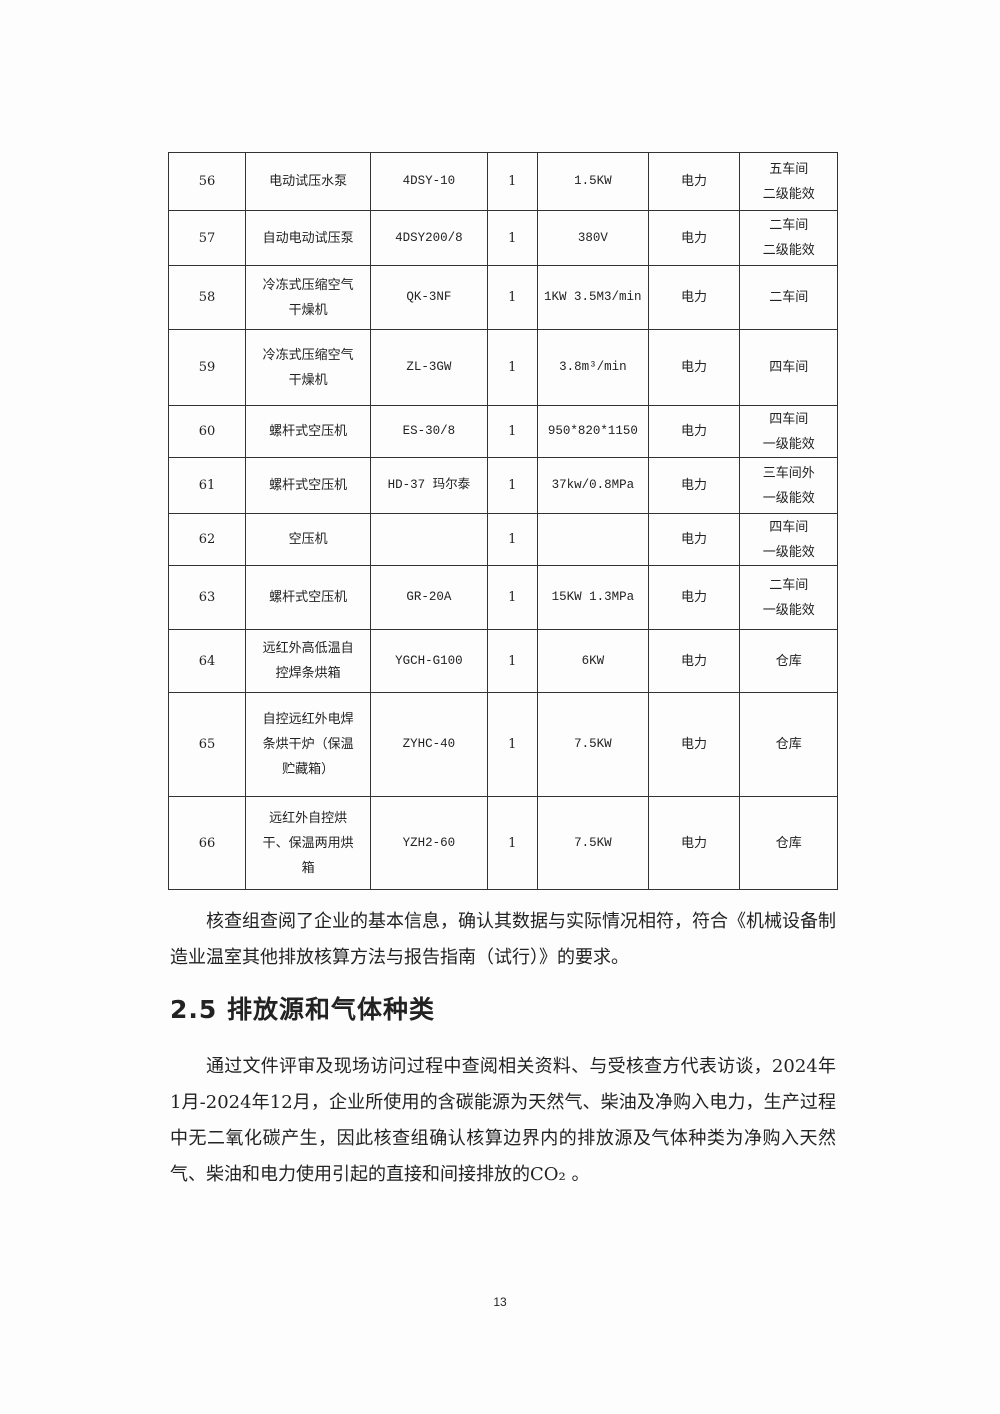  Describe the element at coordinates (207, 367) in the screenshot. I see `cell-row-number: 59` at that location.